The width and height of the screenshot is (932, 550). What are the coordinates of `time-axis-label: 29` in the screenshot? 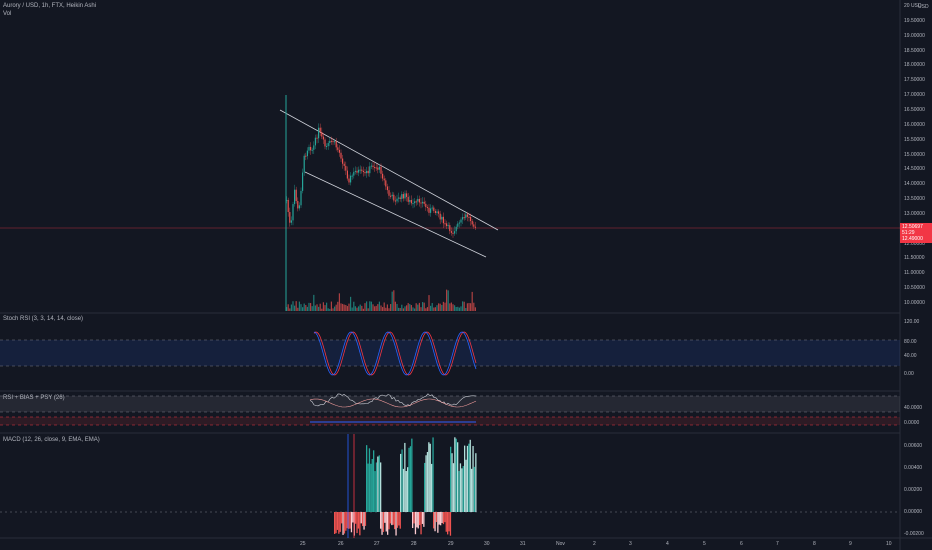 It's located at (451, 544).